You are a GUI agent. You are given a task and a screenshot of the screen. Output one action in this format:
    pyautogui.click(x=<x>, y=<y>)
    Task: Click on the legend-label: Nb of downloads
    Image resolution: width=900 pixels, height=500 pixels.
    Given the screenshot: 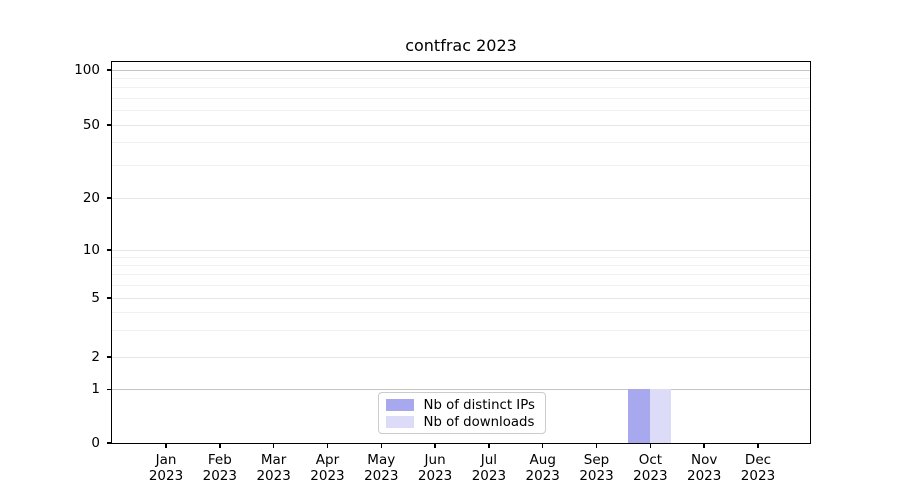 What is the action you would take?
    pyautogui.click(x=479, y=422)
    